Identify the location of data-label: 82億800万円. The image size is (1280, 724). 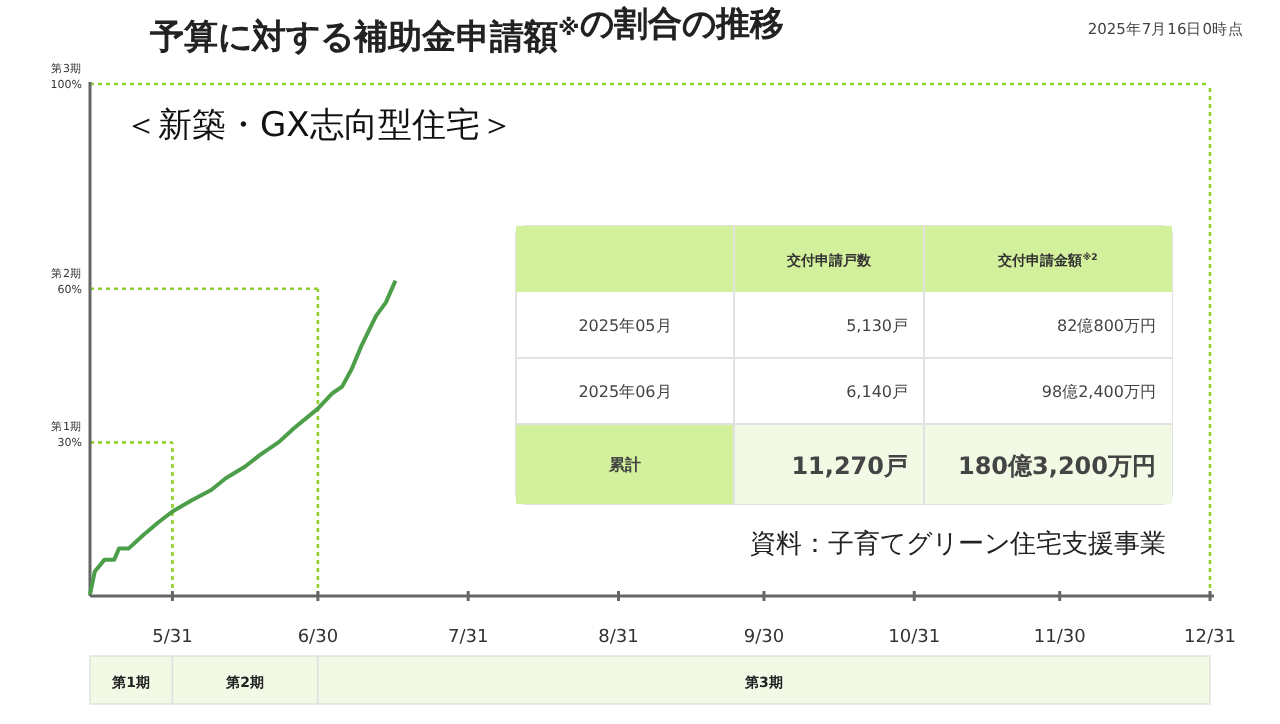
(1106, 326).